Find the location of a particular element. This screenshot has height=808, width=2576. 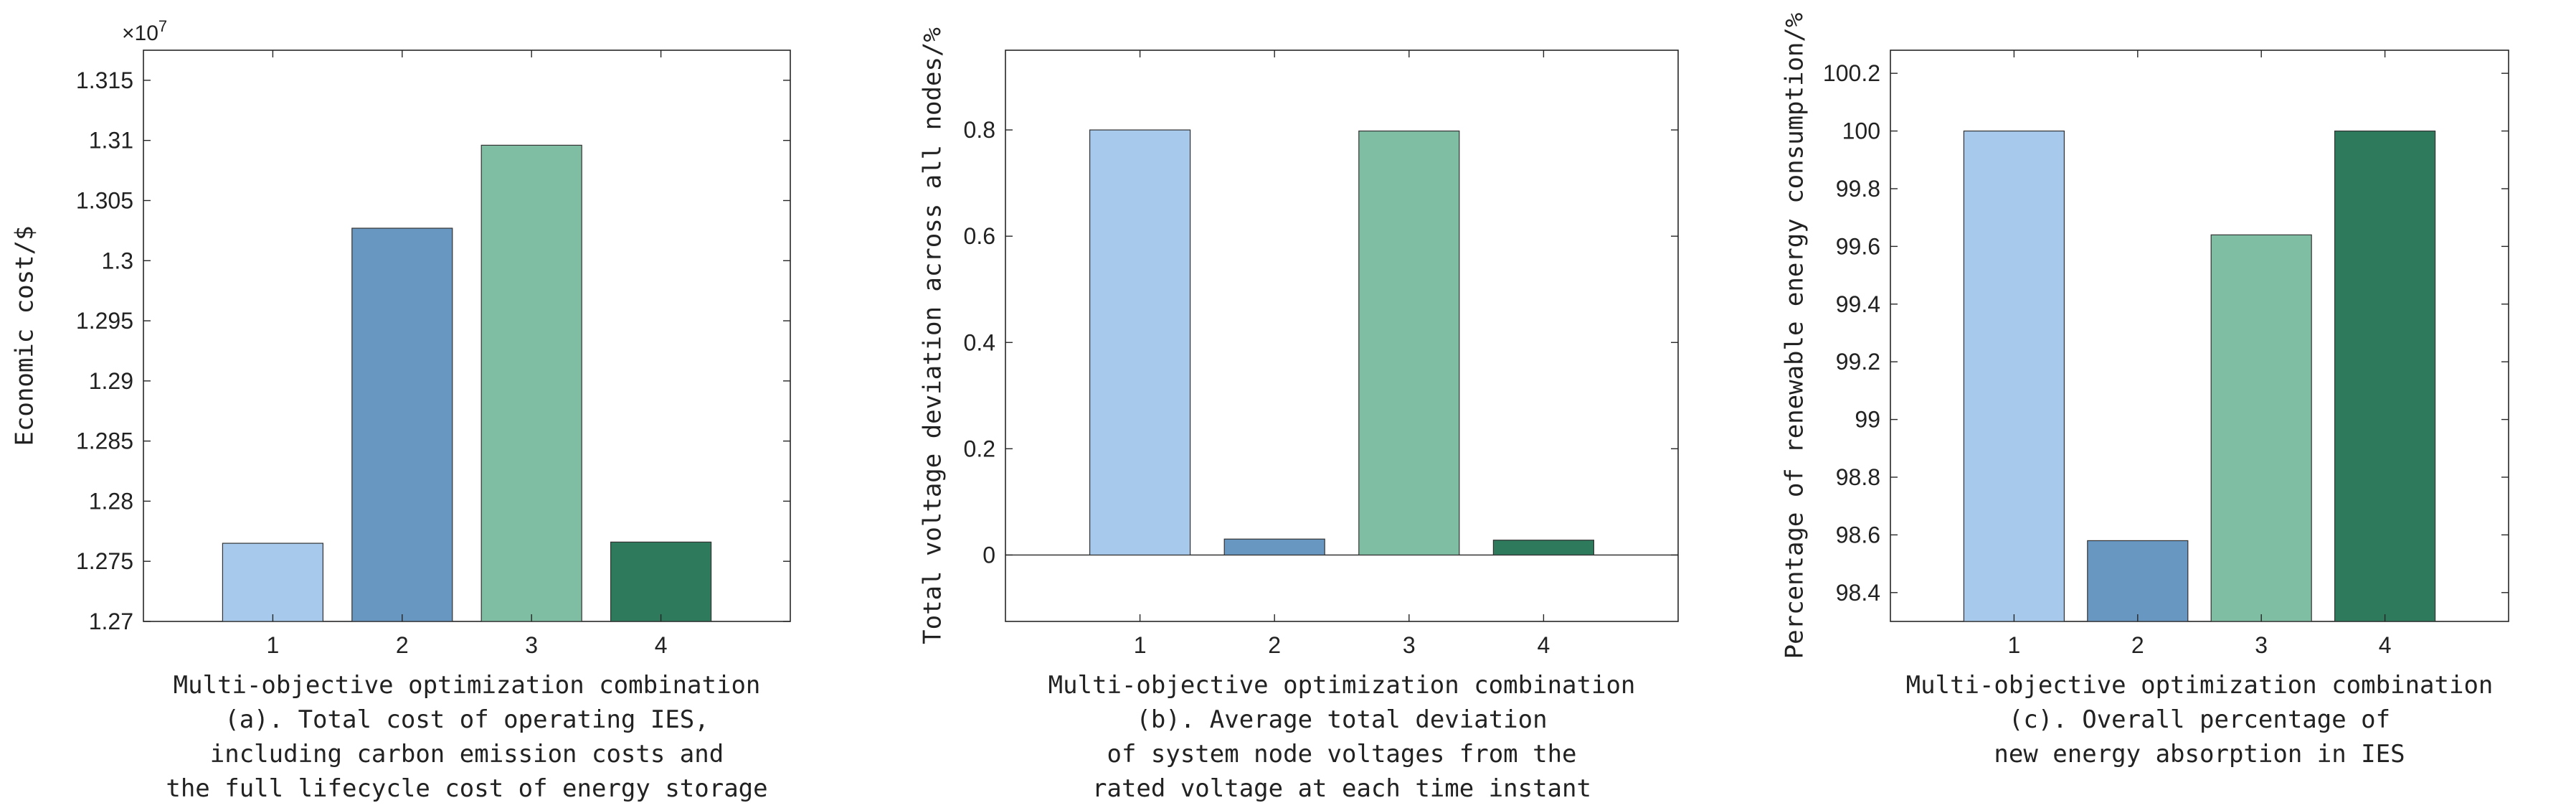

y-tick-label: 1.28 is located at coordinates (111, 501).